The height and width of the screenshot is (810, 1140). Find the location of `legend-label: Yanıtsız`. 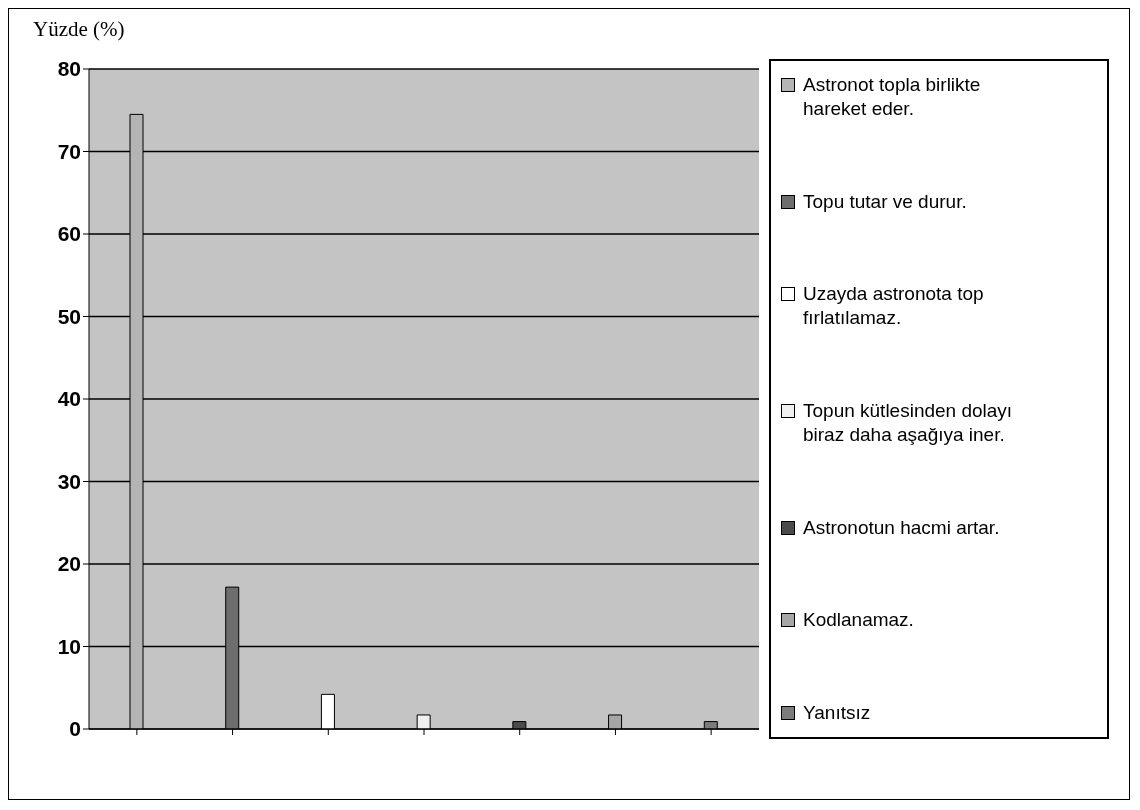

legend-label: Yanıtsız is located at coordinates (837, 712).